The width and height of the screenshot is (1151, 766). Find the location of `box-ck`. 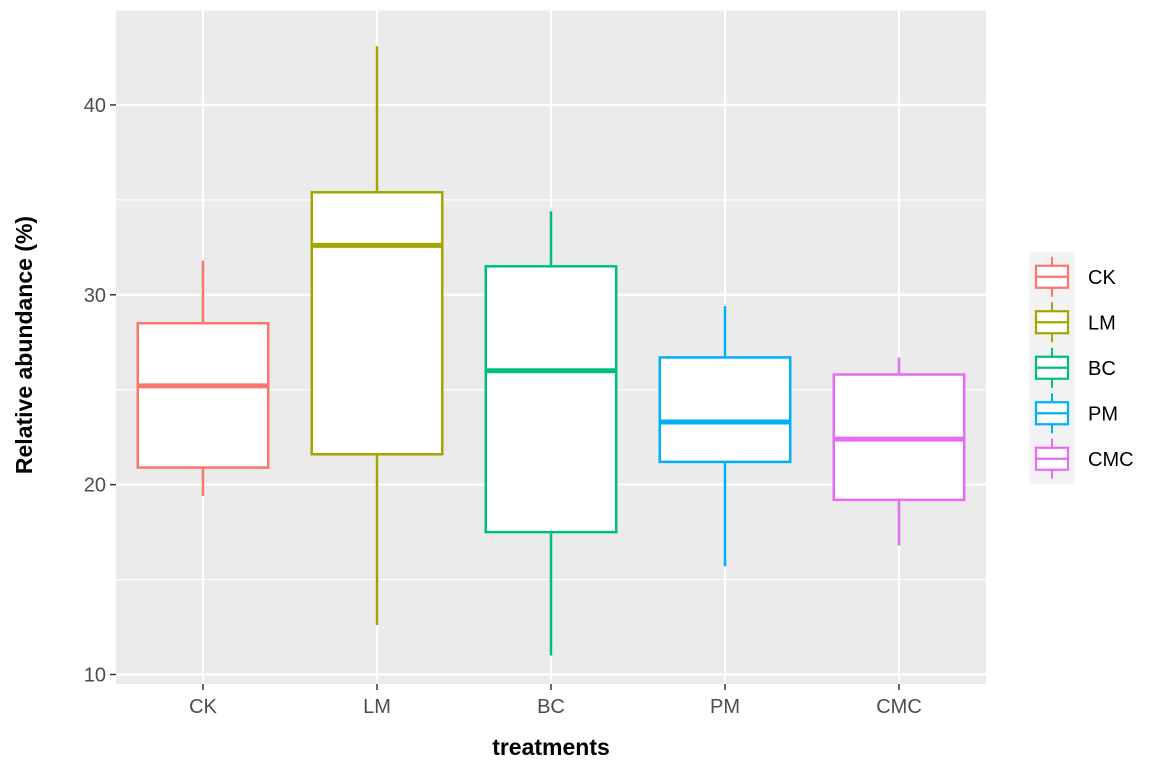

box-ck is located at coordinates (203, 378).